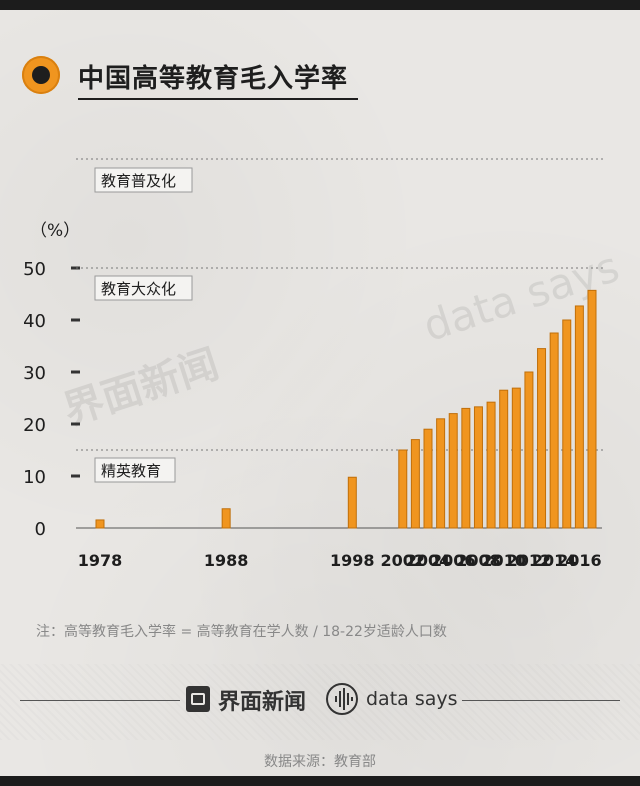  What do you see at coordinates (198, 699) in the screenshot?
I see `jiemian-logo-icon` at bounding box center [198, 699].